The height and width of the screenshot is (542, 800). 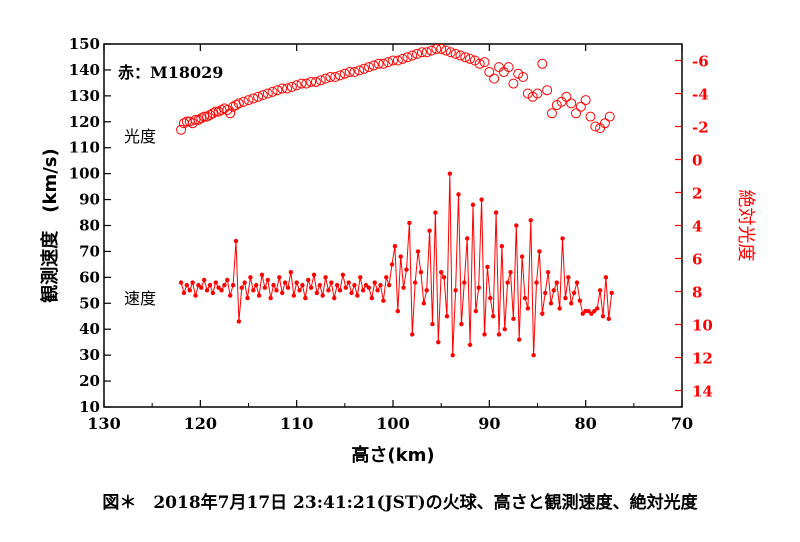 What do you see at coordinates (103, 423) in the screenshot?
I see `x-tick-label: 130` at bounding box center [103, 423].